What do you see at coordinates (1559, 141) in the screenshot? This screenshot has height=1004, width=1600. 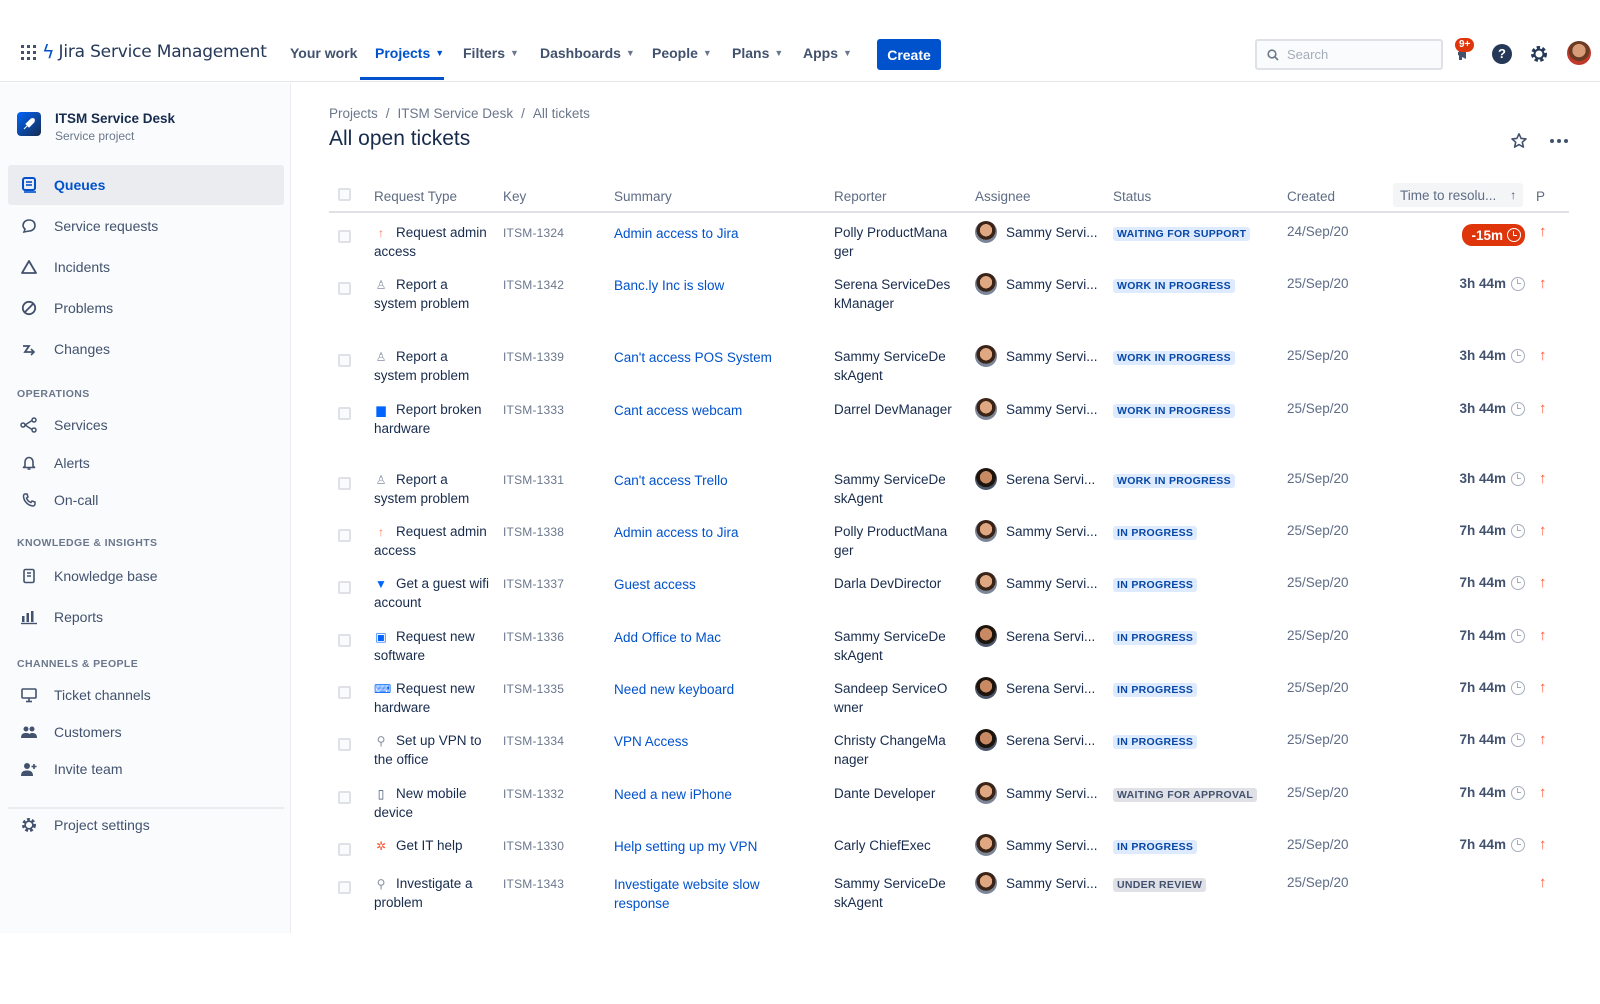 I see `more-actions-icon` at bounding box center [1559, 141].